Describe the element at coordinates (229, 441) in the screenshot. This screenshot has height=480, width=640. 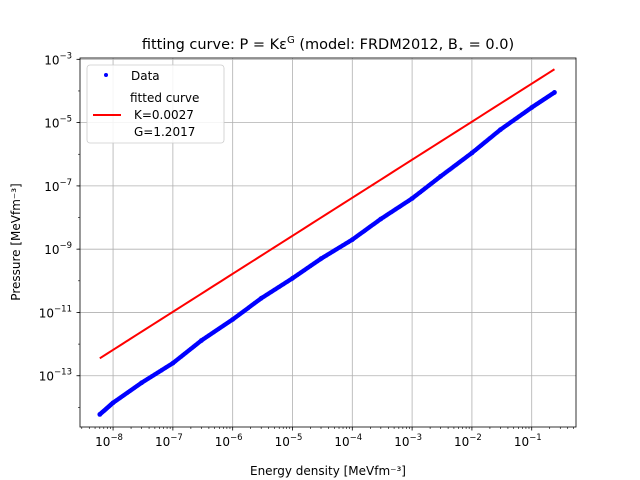
I see `x-tick-label: 10⁻⁶` at that location.